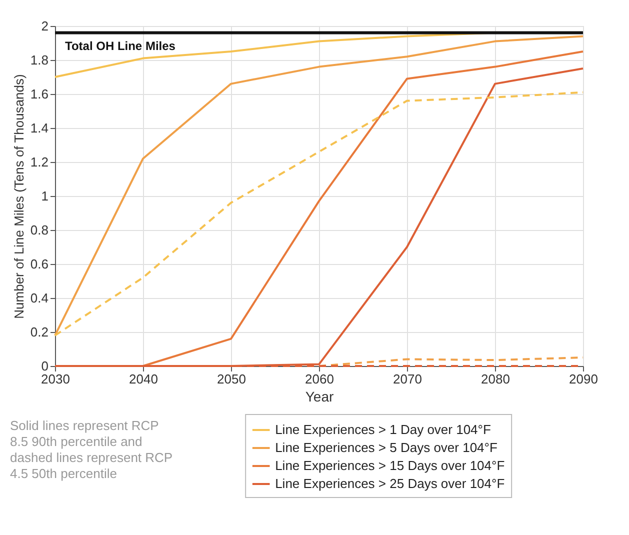  What do you see at coordinates (39, 128) in the screenshot?
I see `y-tick-label: 1.4` at bounding box center [39, 128].